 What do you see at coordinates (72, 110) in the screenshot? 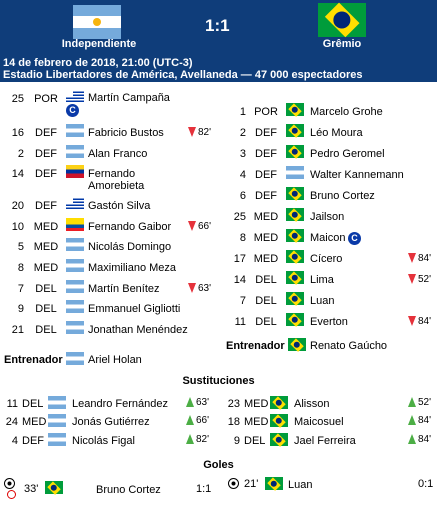
I see `captain-icon: C` at bounding box center [72, 110].